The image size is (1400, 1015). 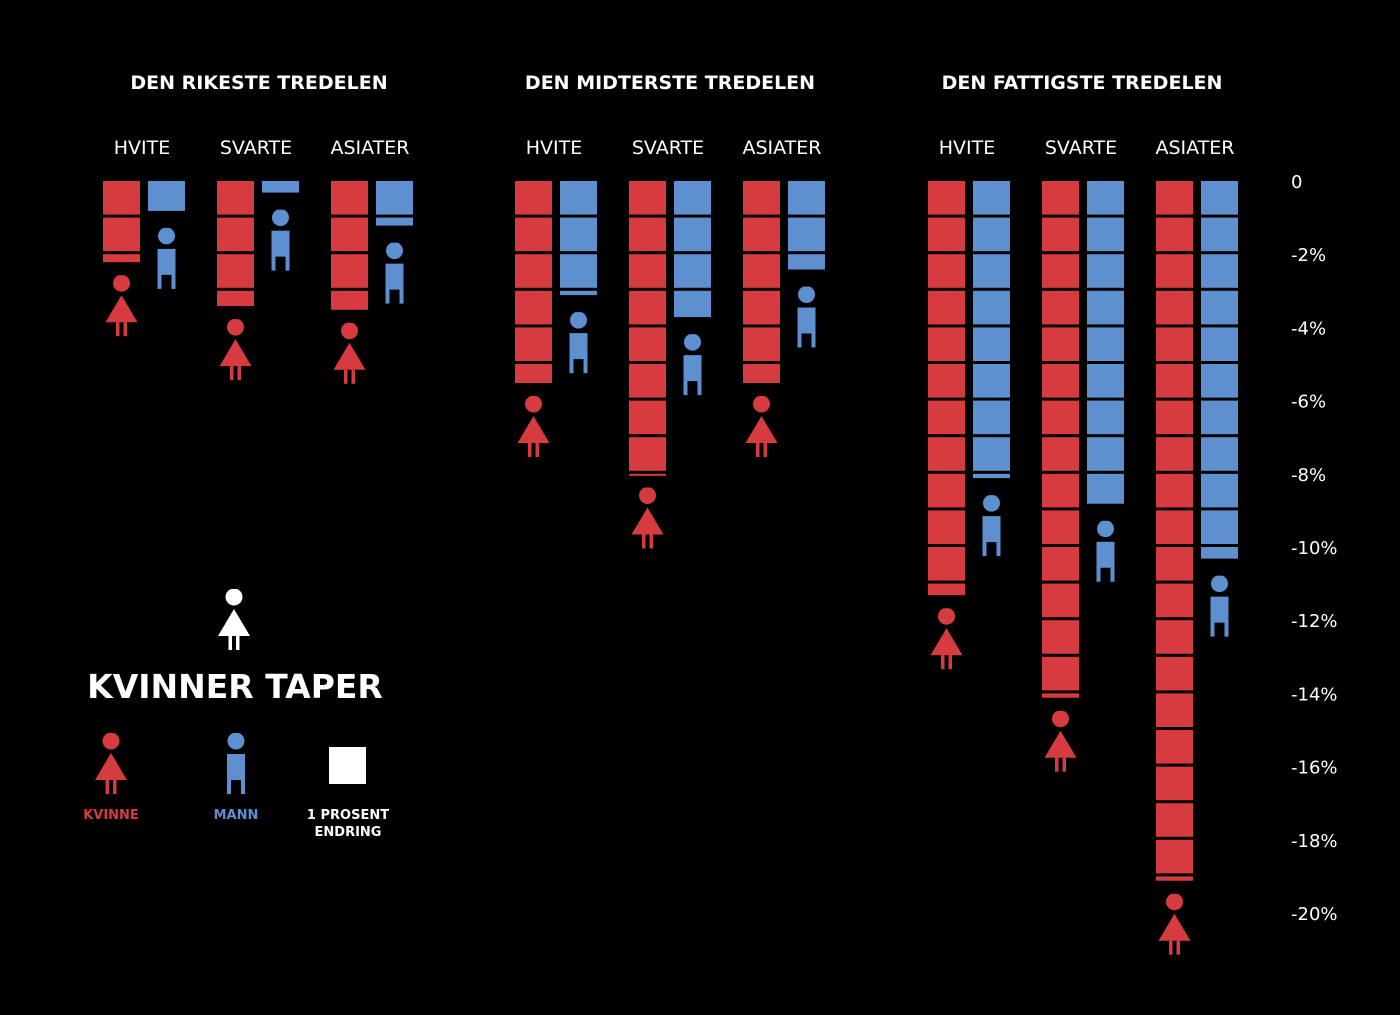 What do you see at coordinates (1195, 148) in the screenshot?
I see `category-label-fattigste-asiater: ASIATER` at bounding box center [1195, 148].